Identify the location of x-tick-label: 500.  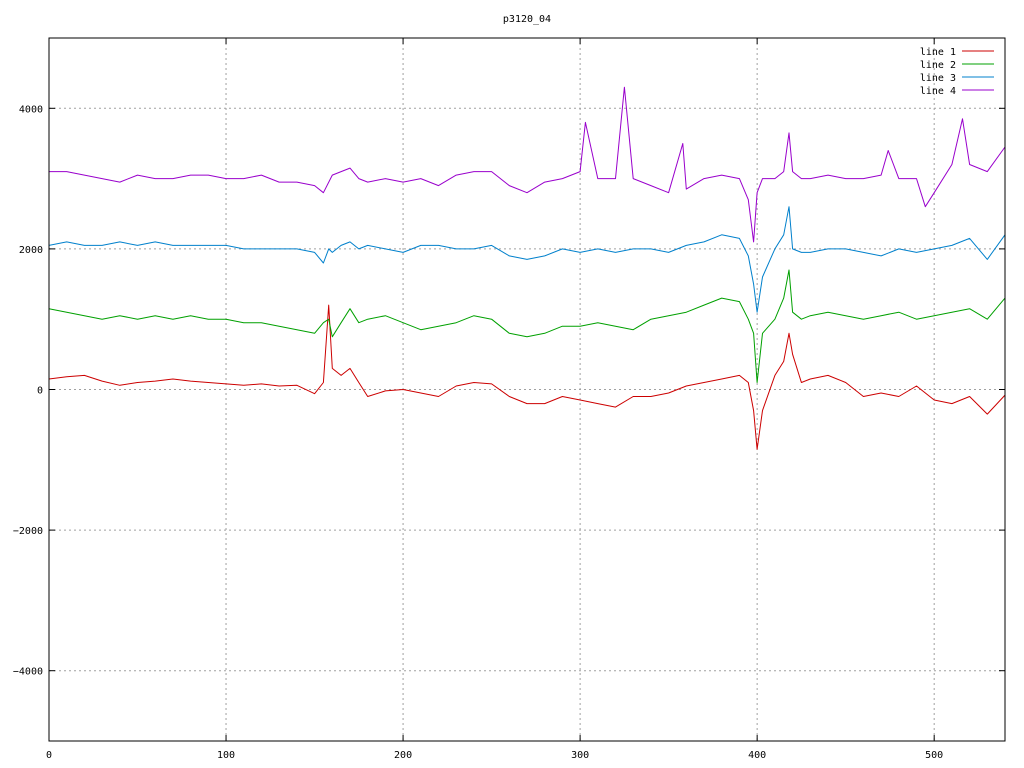
(934, 755).